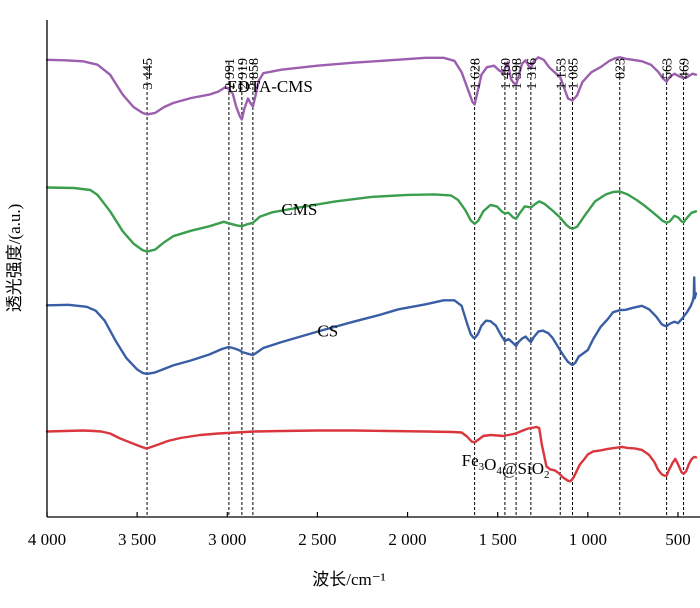  Describe the element at coordinates (561, 74) in the screenshot. I see `peak-marker-label: 1 153` at that location.